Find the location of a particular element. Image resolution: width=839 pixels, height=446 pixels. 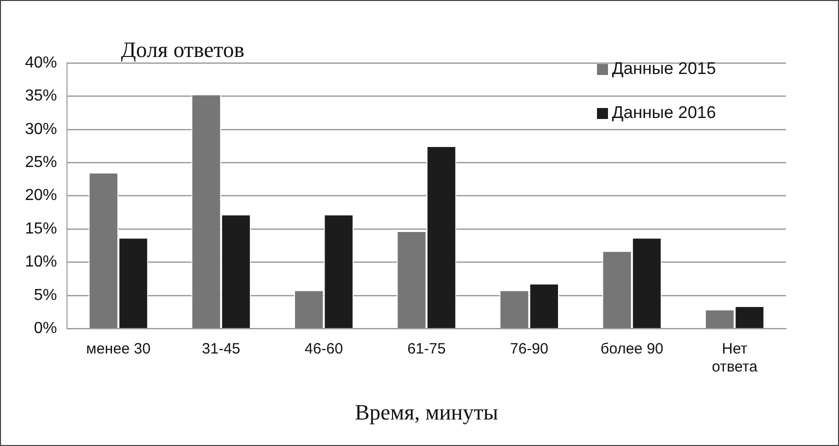

y-tick-label: 10% is located at coordinates (41, 262).